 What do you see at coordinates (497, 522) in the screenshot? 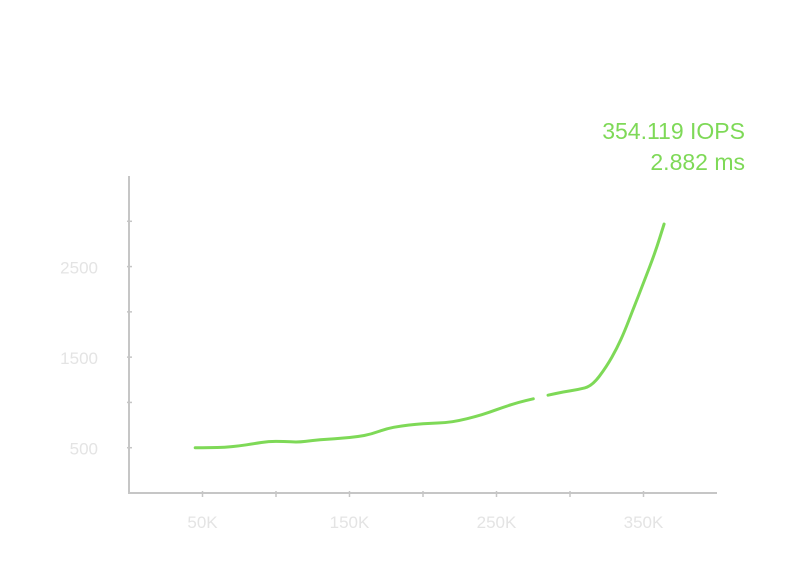
I see `x-tick-label: 250K` at bounding box center [497, 522].